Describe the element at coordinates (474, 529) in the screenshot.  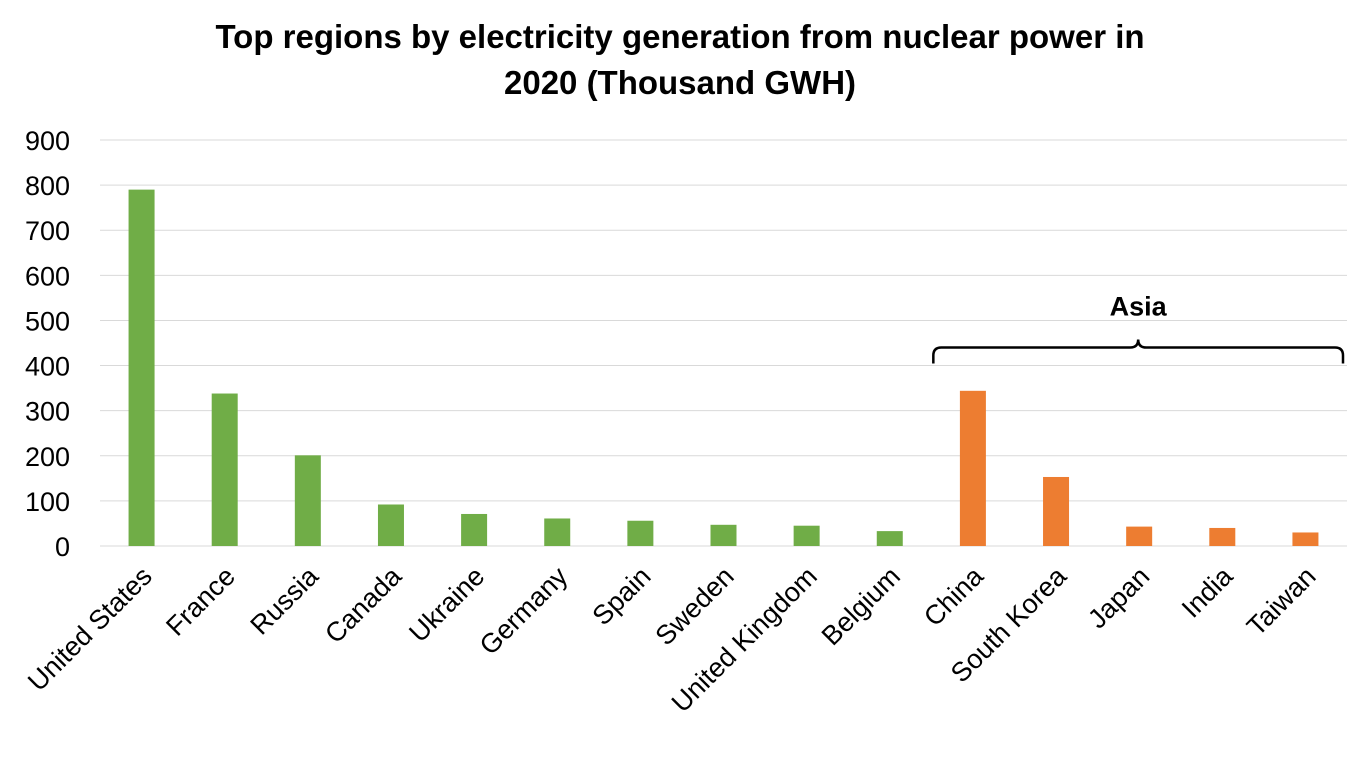
I see `bar-ukraine` at that location.